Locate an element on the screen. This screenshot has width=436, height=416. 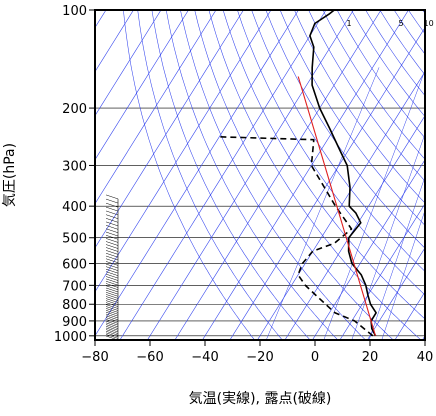
mixing-ratio-label: 1 is located at coordinates (349, 23).